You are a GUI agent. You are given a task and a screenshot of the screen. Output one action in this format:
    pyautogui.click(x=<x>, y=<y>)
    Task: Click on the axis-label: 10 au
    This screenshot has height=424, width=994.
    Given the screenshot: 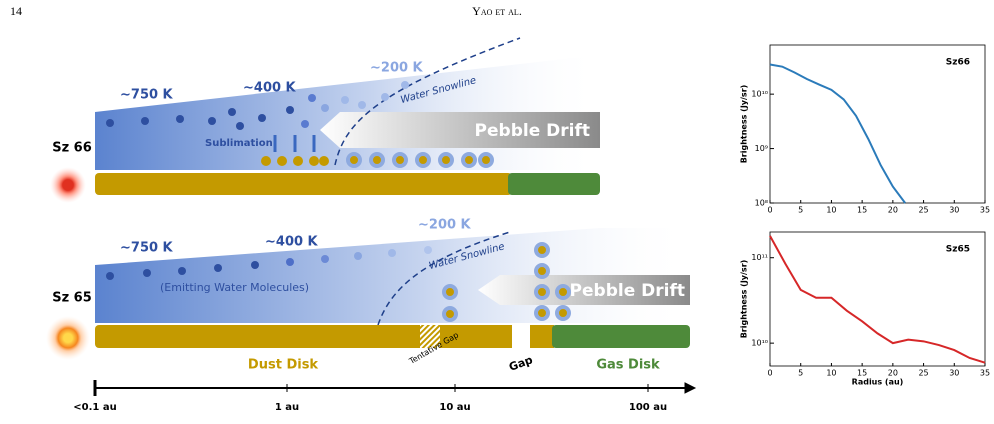 What is the action you would take?
    pyautogui.click(x=454, y=407)
    